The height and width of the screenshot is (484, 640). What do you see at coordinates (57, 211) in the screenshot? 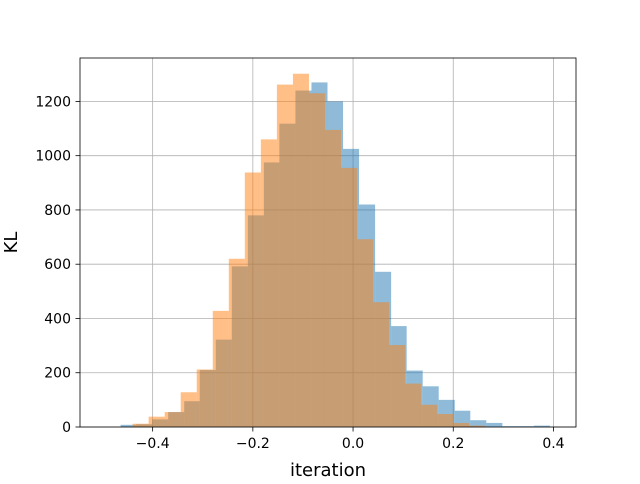
I see `y-tick-label: 800` at bounding box center [57, 211].